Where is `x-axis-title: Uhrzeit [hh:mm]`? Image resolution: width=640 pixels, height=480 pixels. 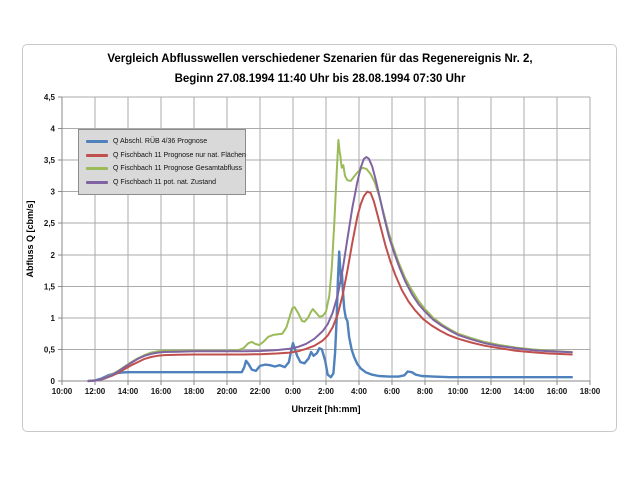 x-axis-title: Uhrzeit [hh:mm] is located at coordinates (326, 409).